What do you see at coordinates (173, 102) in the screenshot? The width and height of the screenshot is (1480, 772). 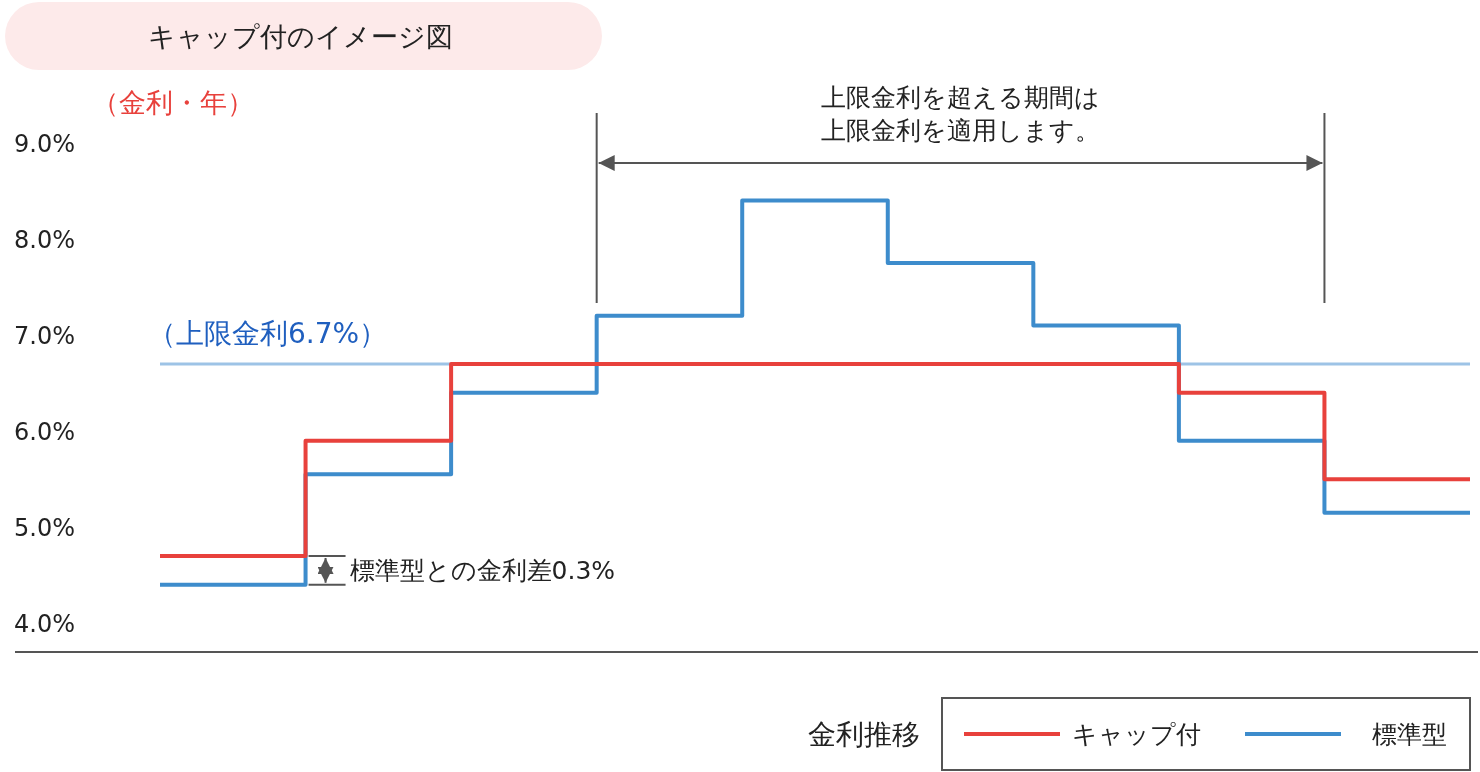 I see `y-axis-title: （金利・年）` at bounding box center [173, 102].